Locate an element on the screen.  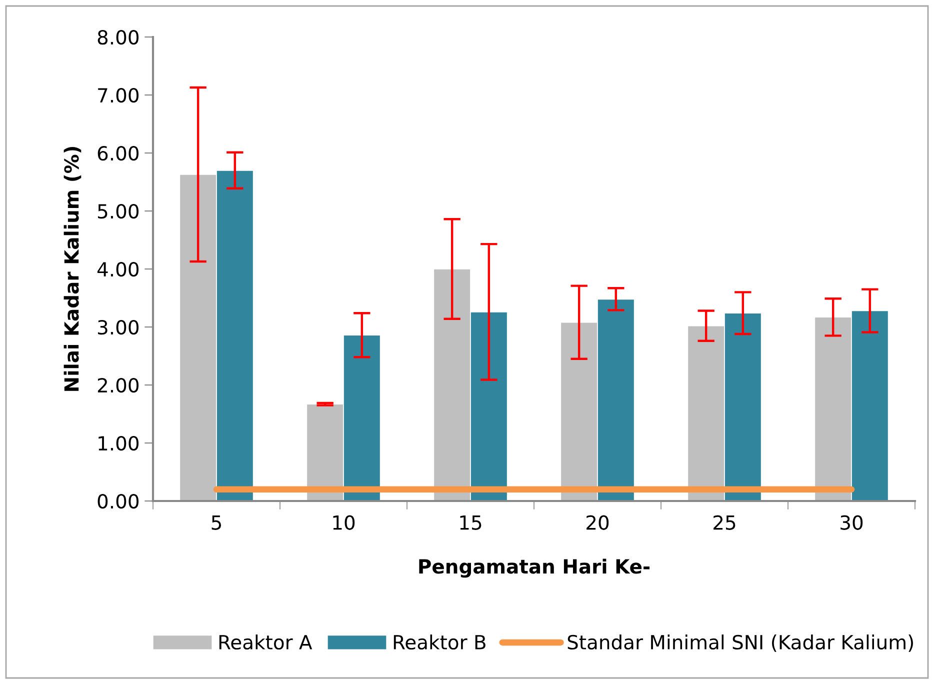
y-tick-label: 7.00 is located at coordinates (118, 95).